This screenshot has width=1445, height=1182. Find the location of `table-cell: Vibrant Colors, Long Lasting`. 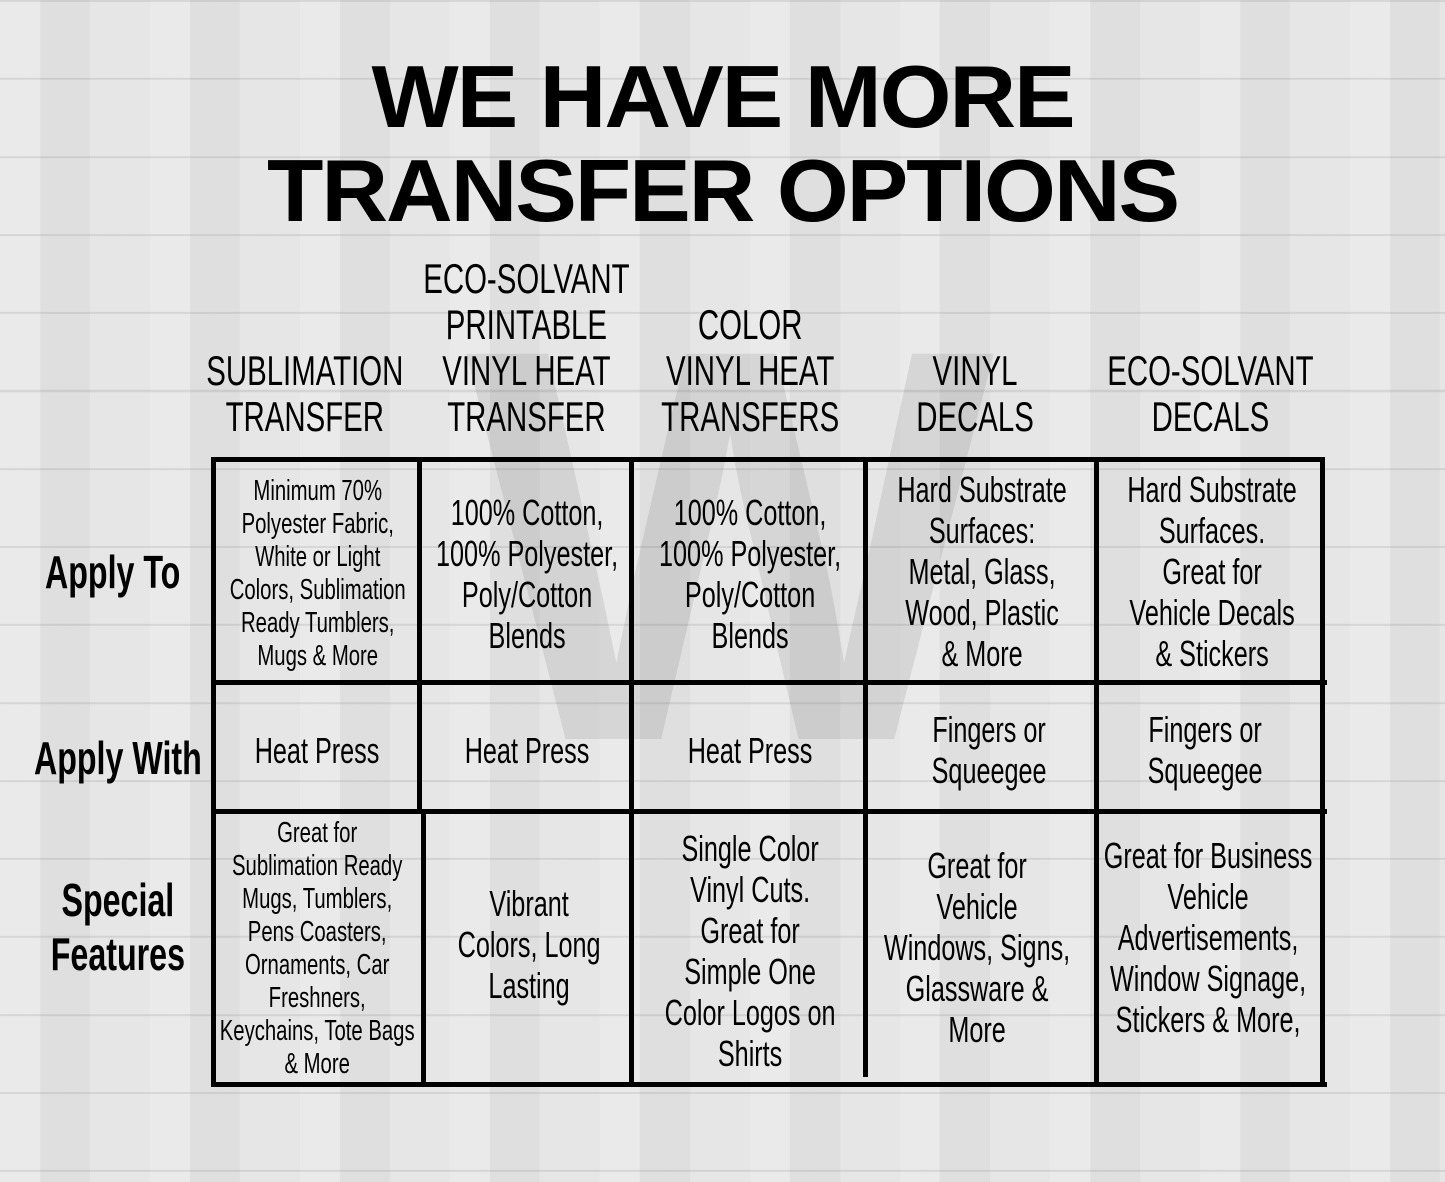

table-cell: Vibrant Colors, Long Lasting is located at coordinates (529, 944).